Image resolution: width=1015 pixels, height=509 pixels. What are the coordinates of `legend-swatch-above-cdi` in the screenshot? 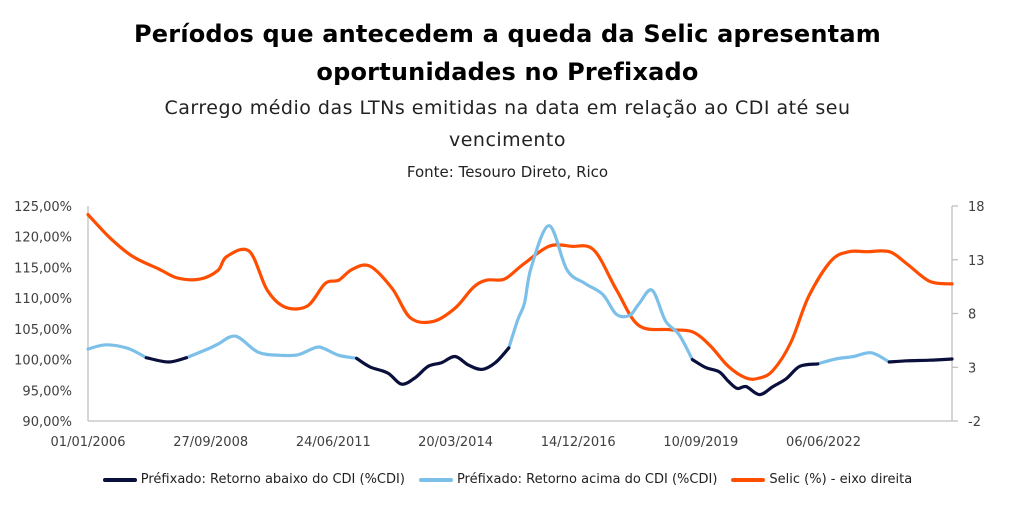 It's located at (435, 479).